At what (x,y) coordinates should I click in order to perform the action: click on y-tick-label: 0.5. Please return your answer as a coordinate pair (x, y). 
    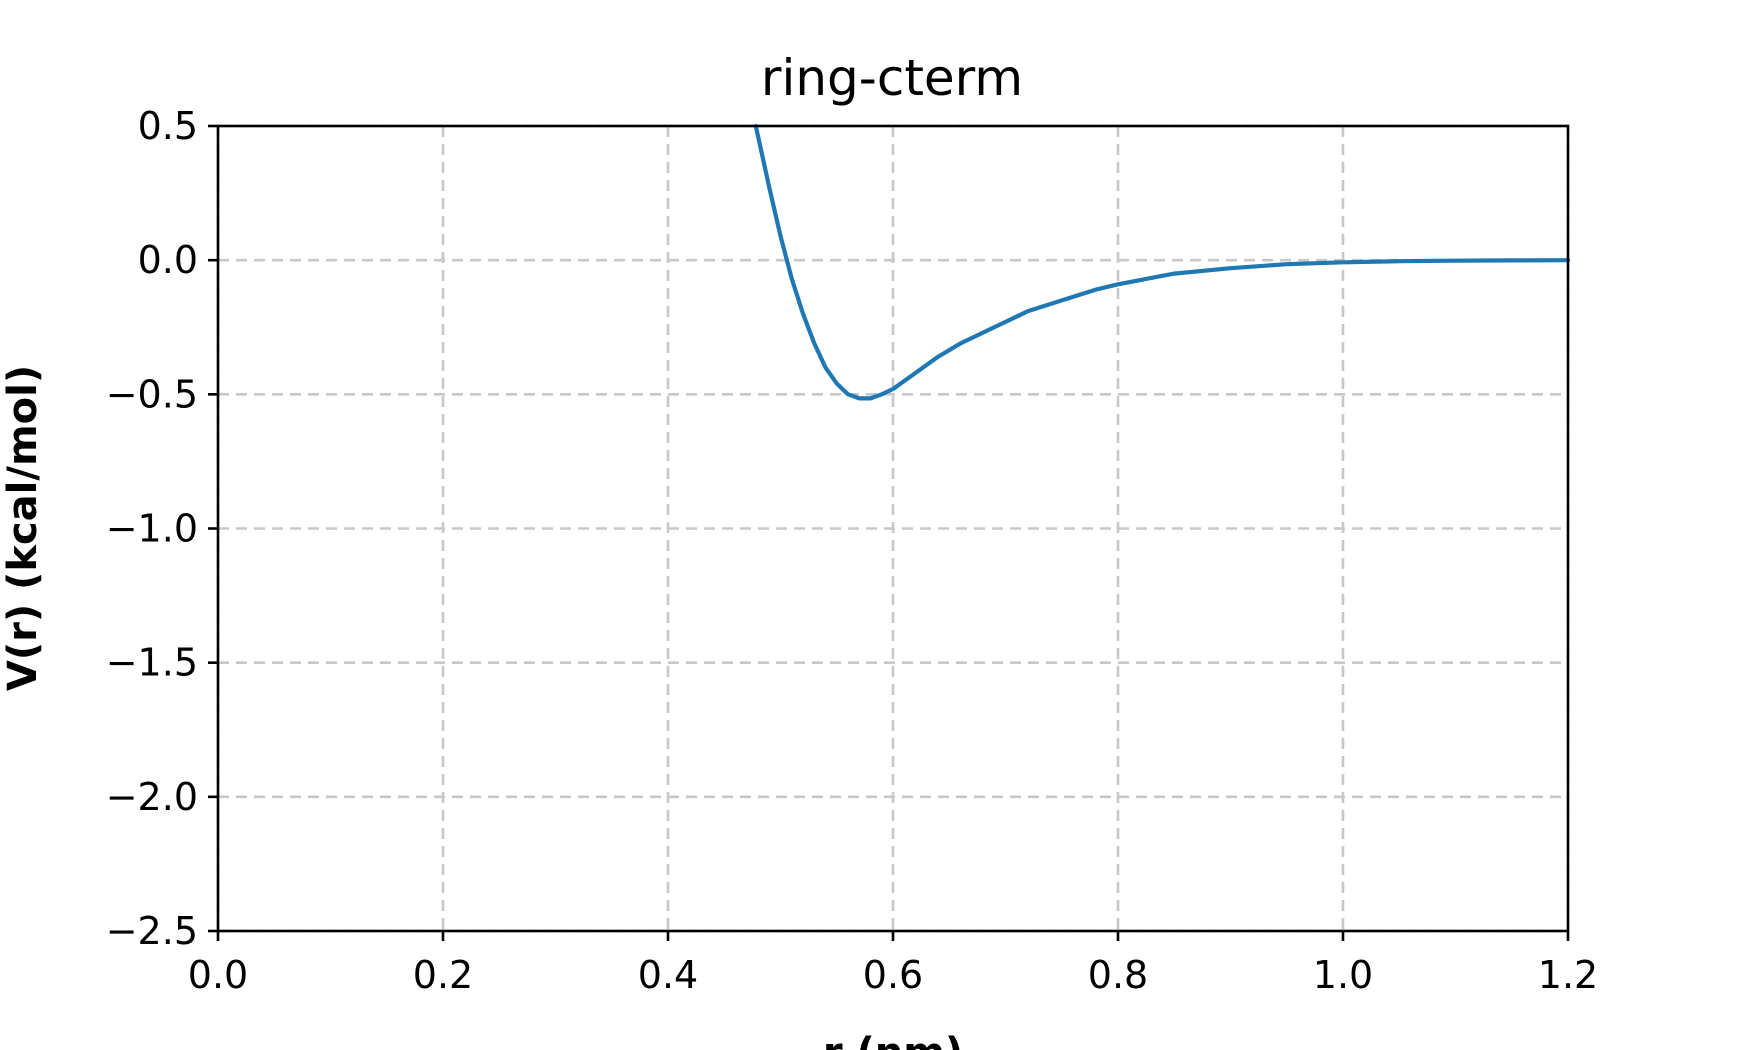
    Looking at the image, I should click on (168, 126).